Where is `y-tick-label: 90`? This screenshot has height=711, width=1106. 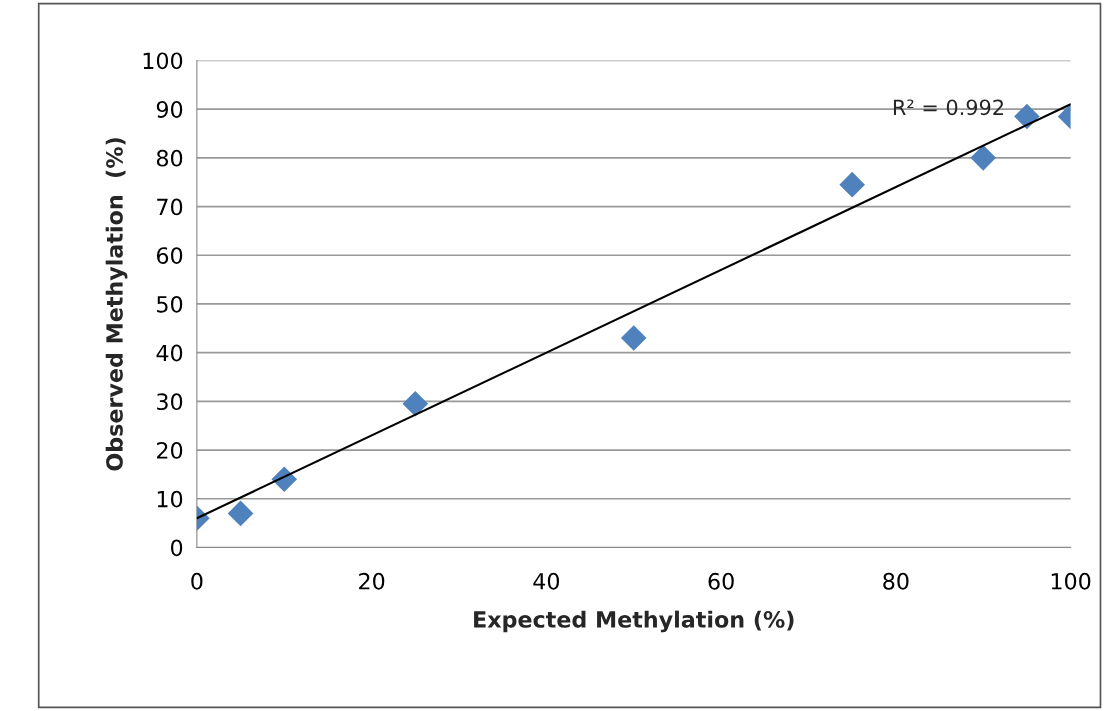
y-tick-label: 90 is located at coordinates (169, 109).